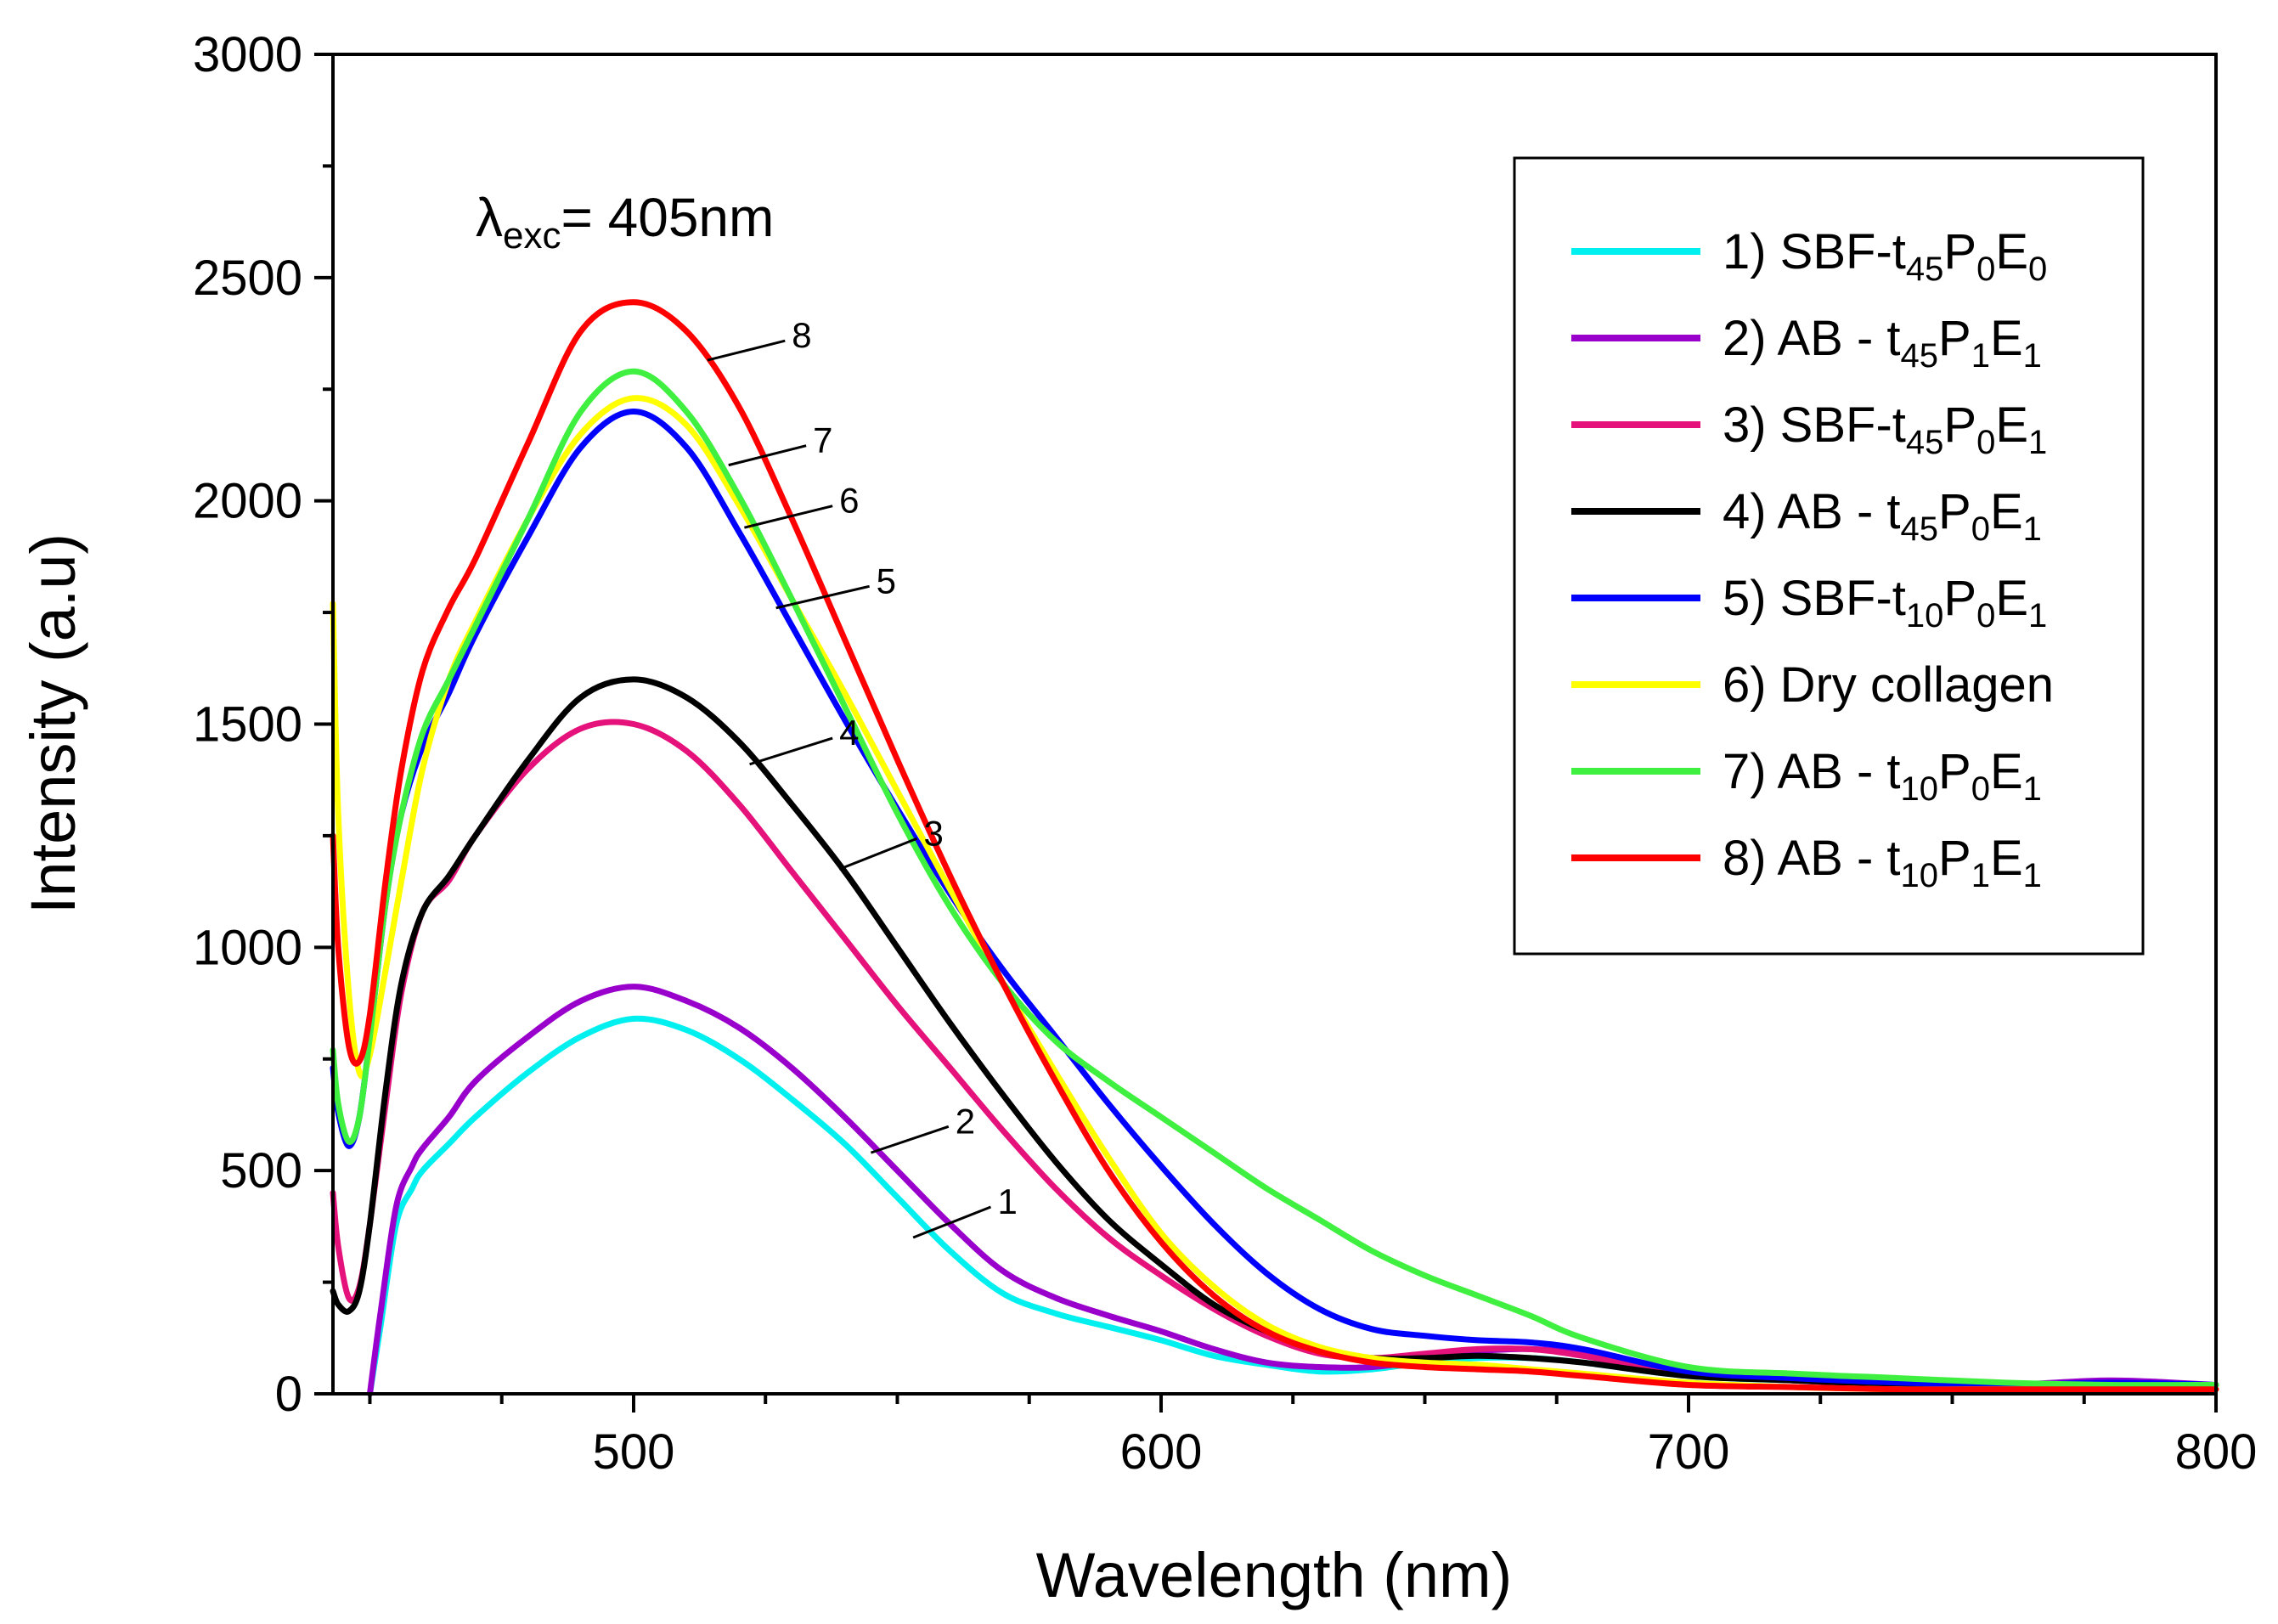  What do you see at coordinates (910, 1140) in the screenshot?
I see `curve-label-2-leader` at bounding box center [910, 1140].